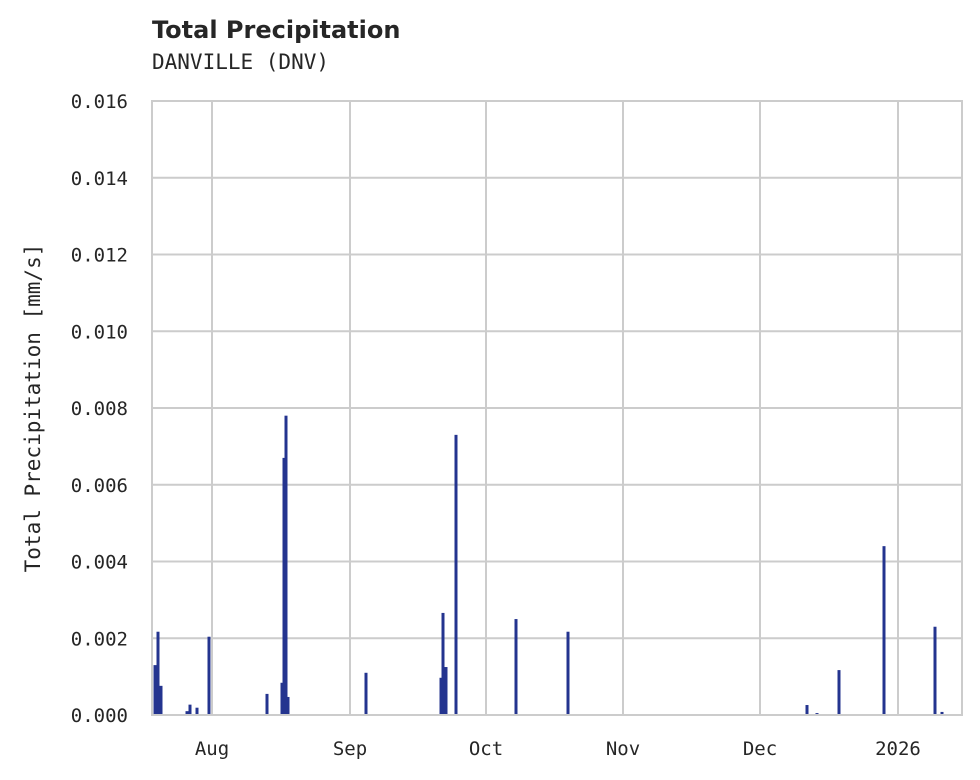  What do you see at coordinates (558, 749) in the screenshot?
I see `x-axis-ticks: Aug Sep Oct Nov Dec 2026` at bounding box center [558, 749].